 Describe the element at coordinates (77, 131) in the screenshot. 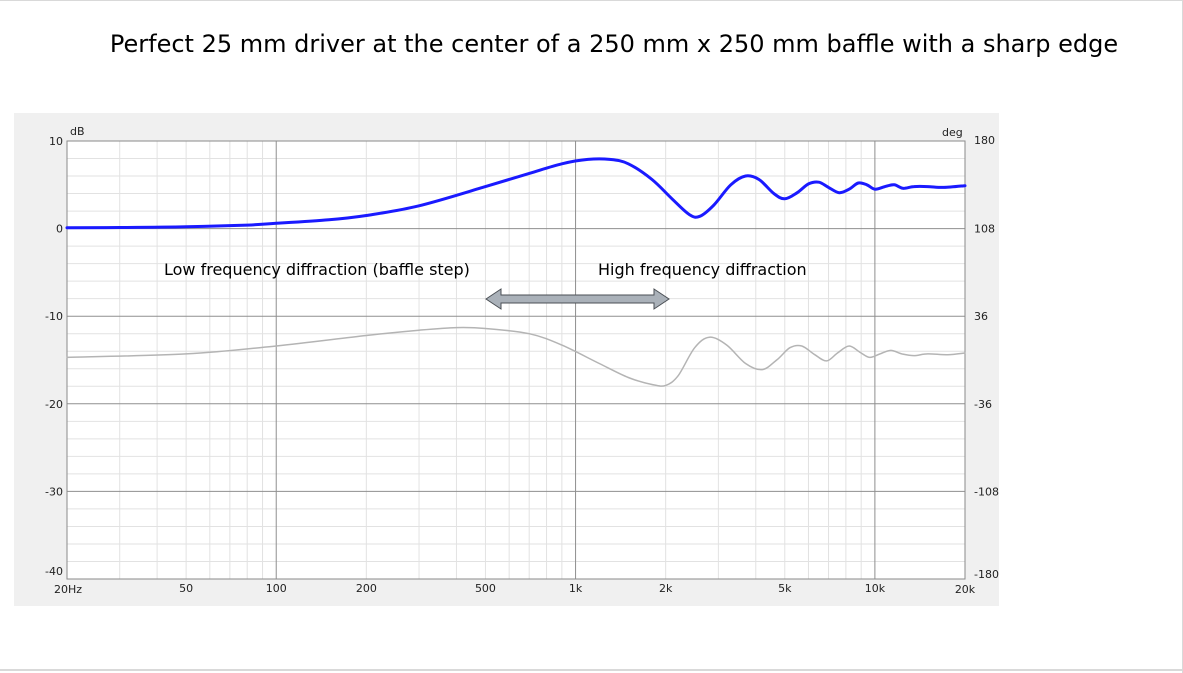

I see `y-axis-unit-label: dB` at that location.